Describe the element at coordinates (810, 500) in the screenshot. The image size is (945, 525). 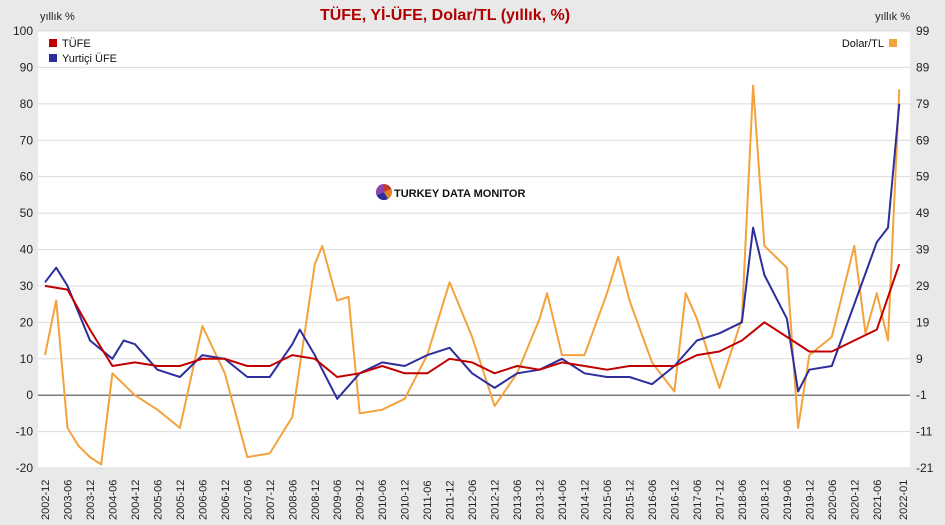
I see `x-tick-label: 2019-12` at that location.